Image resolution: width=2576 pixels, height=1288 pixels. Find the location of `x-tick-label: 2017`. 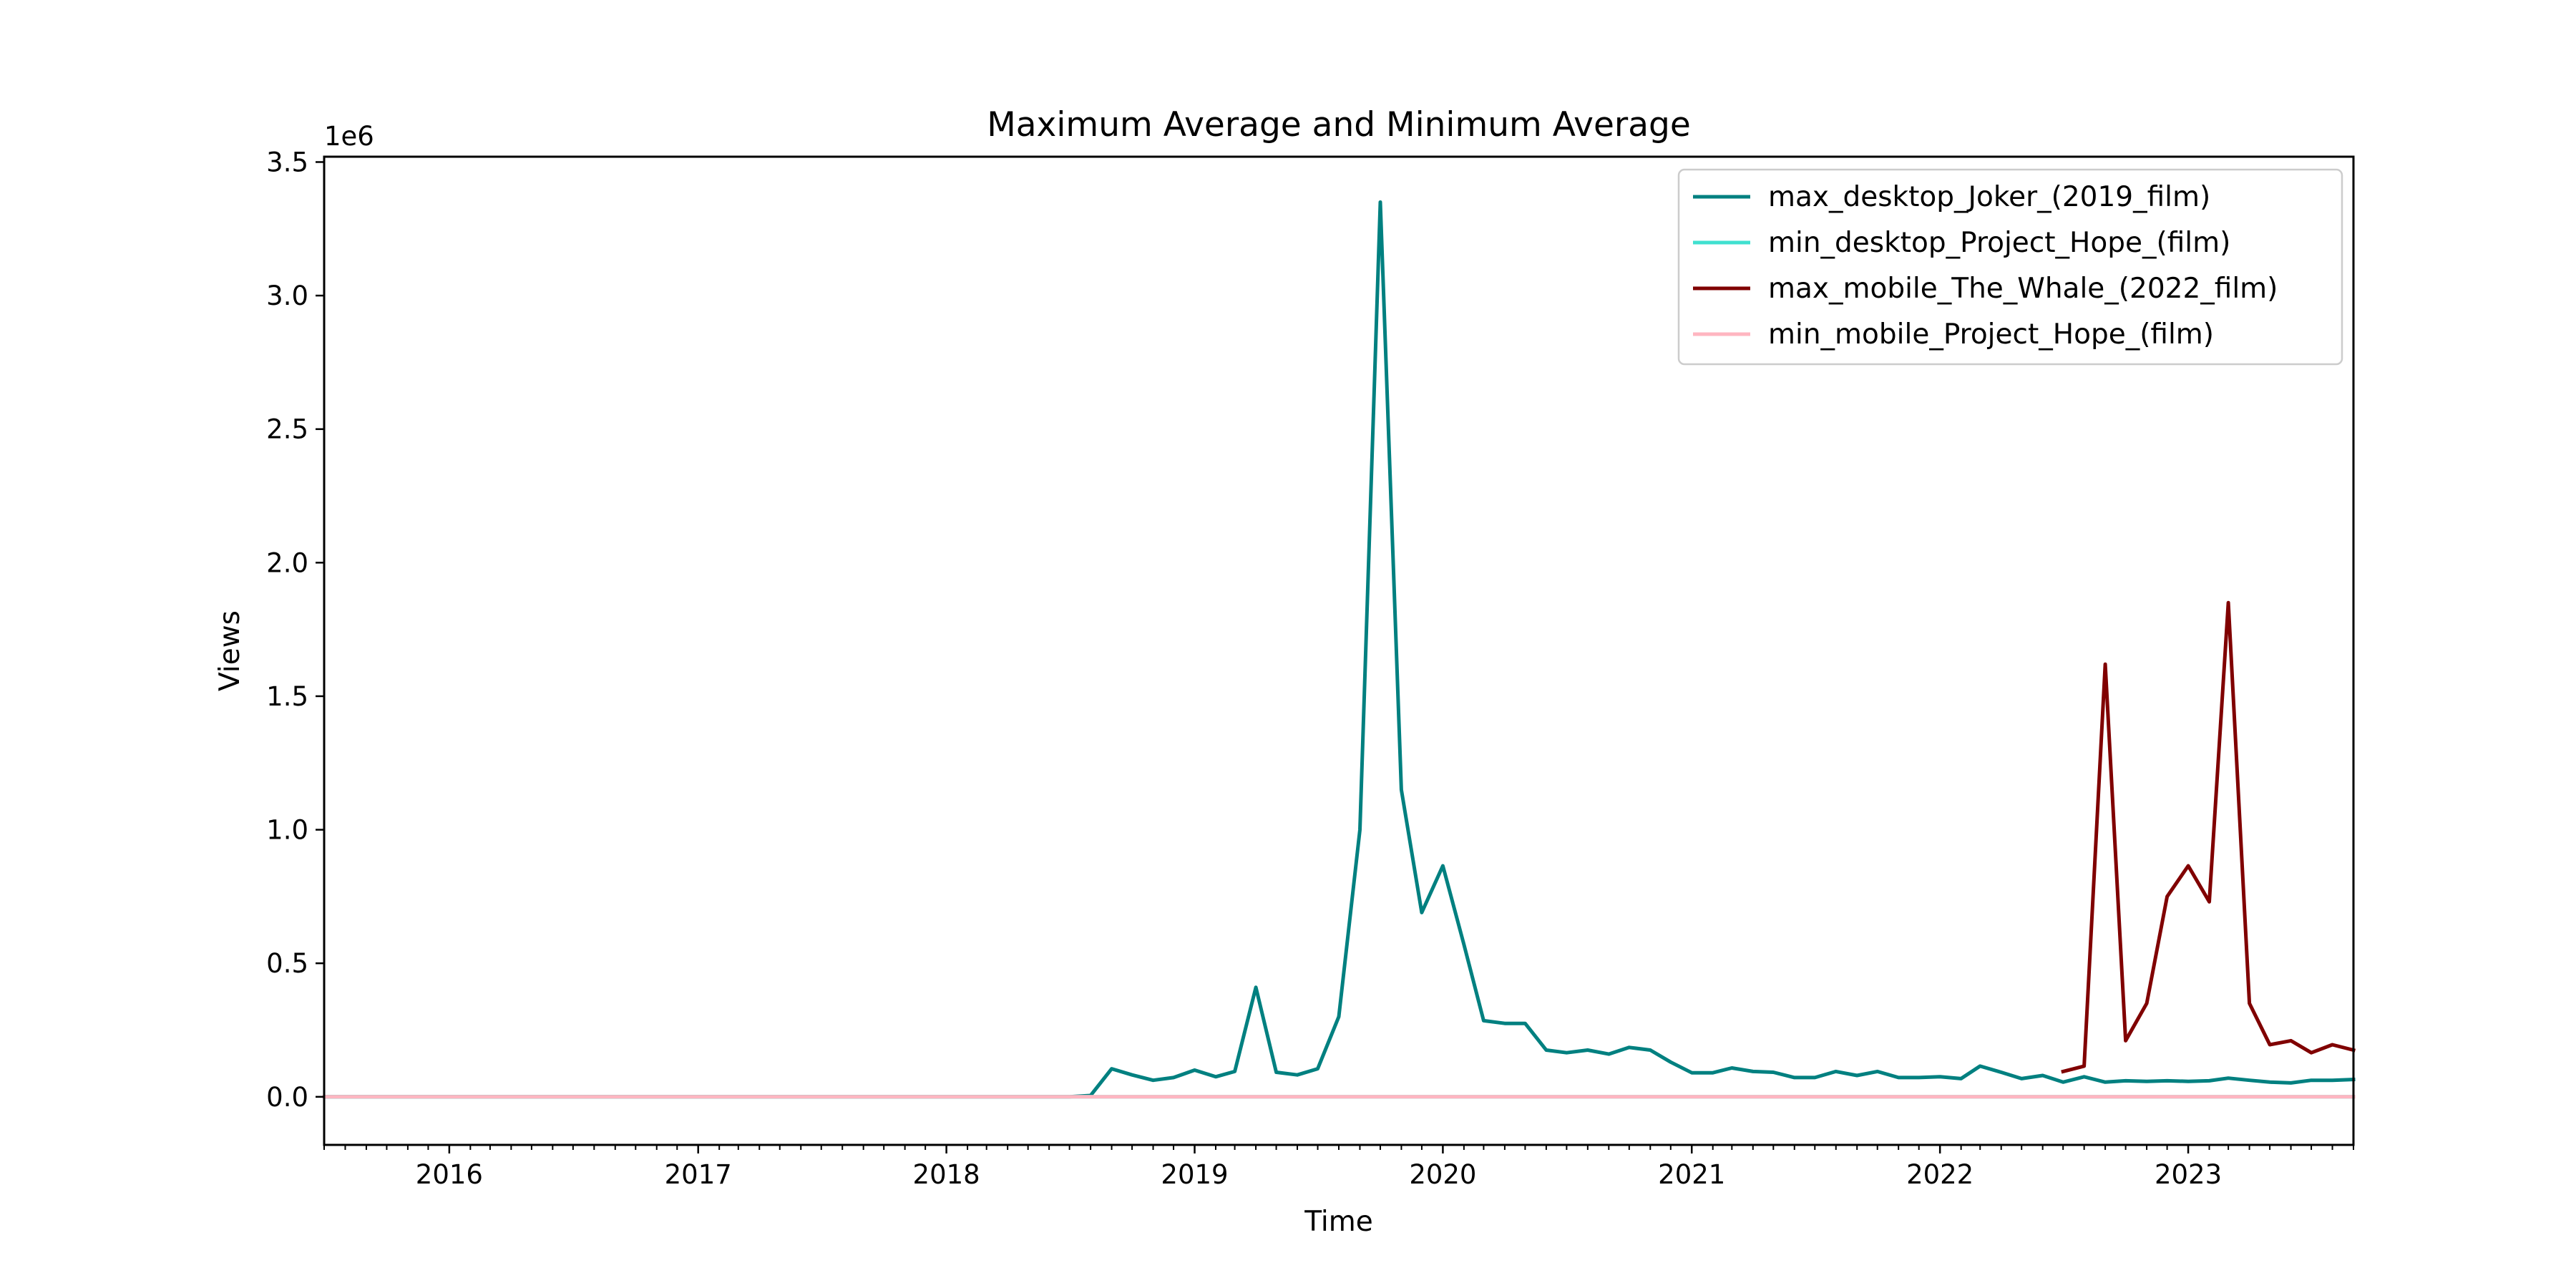

x-tick-label: 2017 is located at coordinates (698, 1174).